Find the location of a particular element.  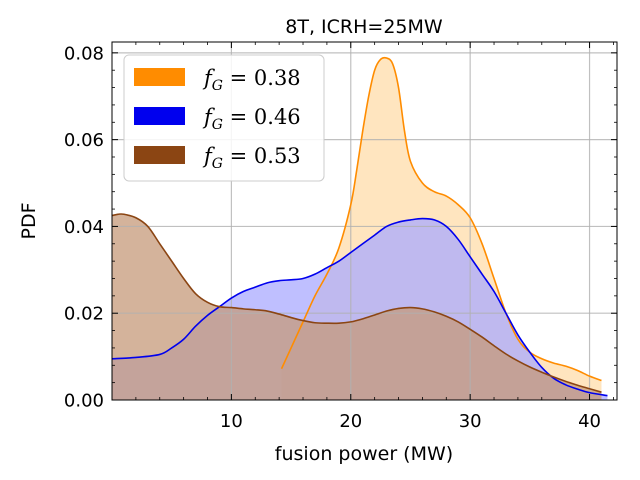

x-tick-label: 20 is located at coordinates (350, 421).